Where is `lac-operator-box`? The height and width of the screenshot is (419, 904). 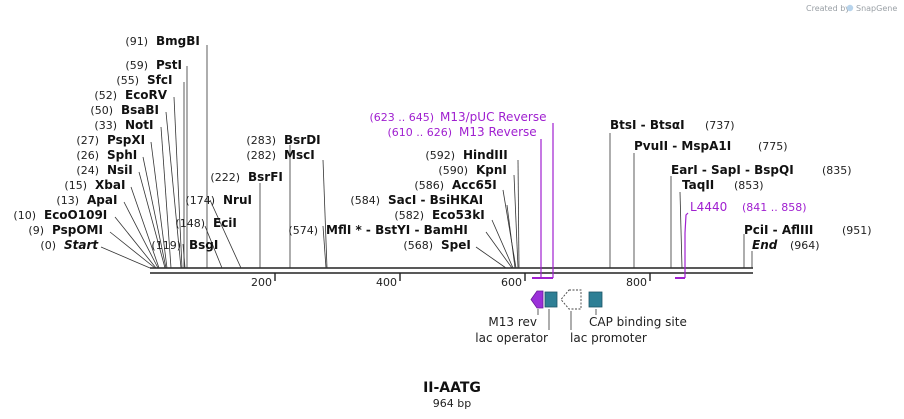
lac-operator-box is located at coordinates (551, 299).